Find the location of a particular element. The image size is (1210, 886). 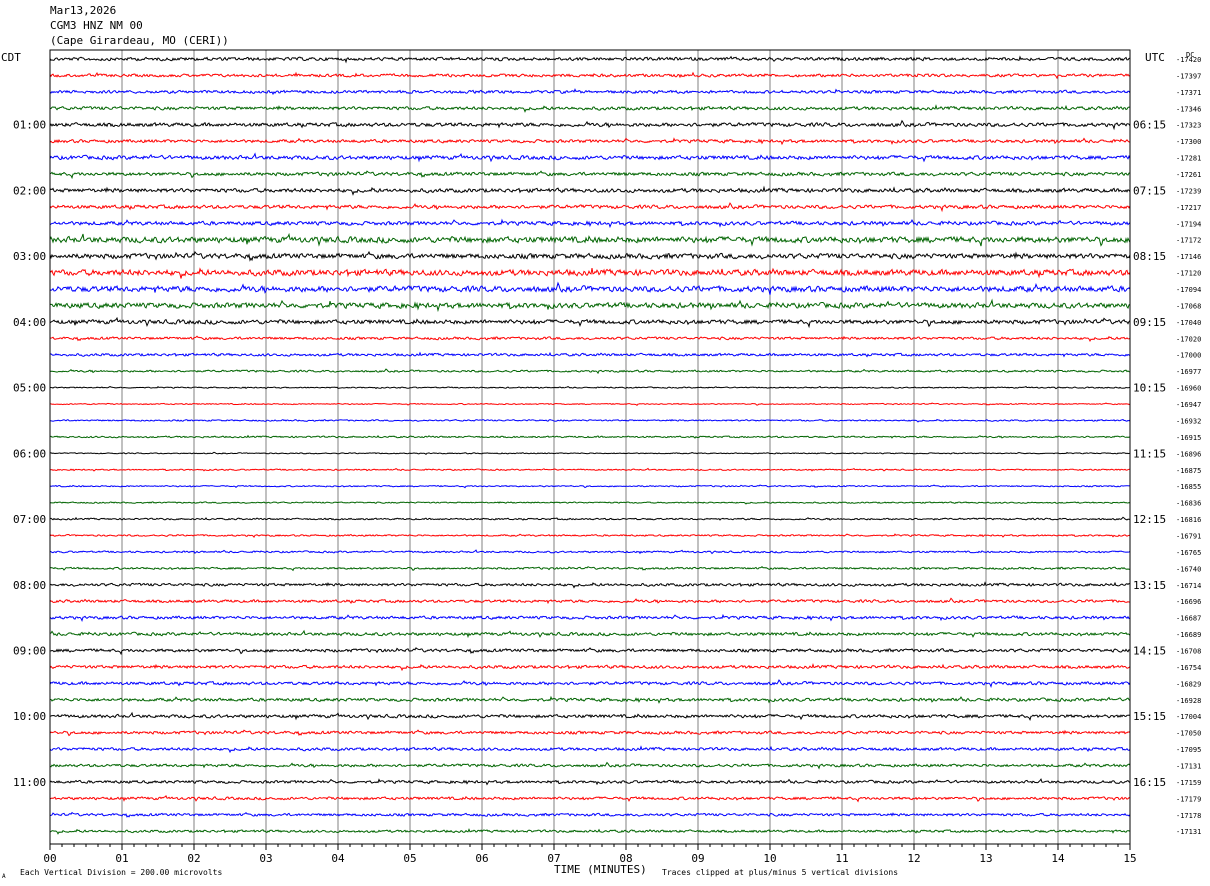

header-date: Mar13,2026 is located at coordinates (83, 10).